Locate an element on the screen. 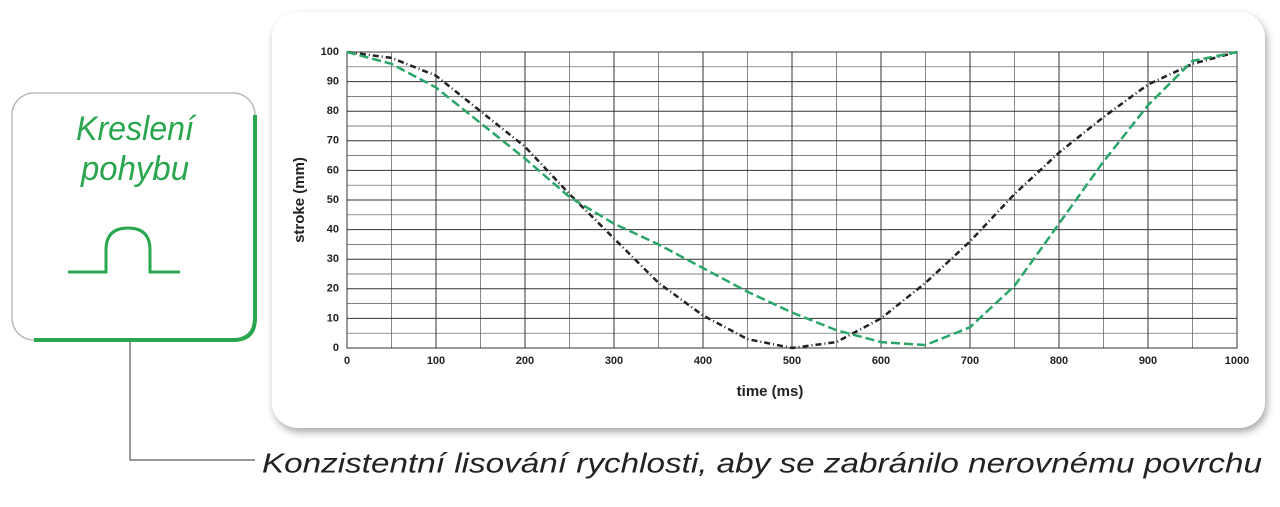 This screenshot has height=507, width=1280. y-tick-label: 70 is located at coordinates (333, 141).